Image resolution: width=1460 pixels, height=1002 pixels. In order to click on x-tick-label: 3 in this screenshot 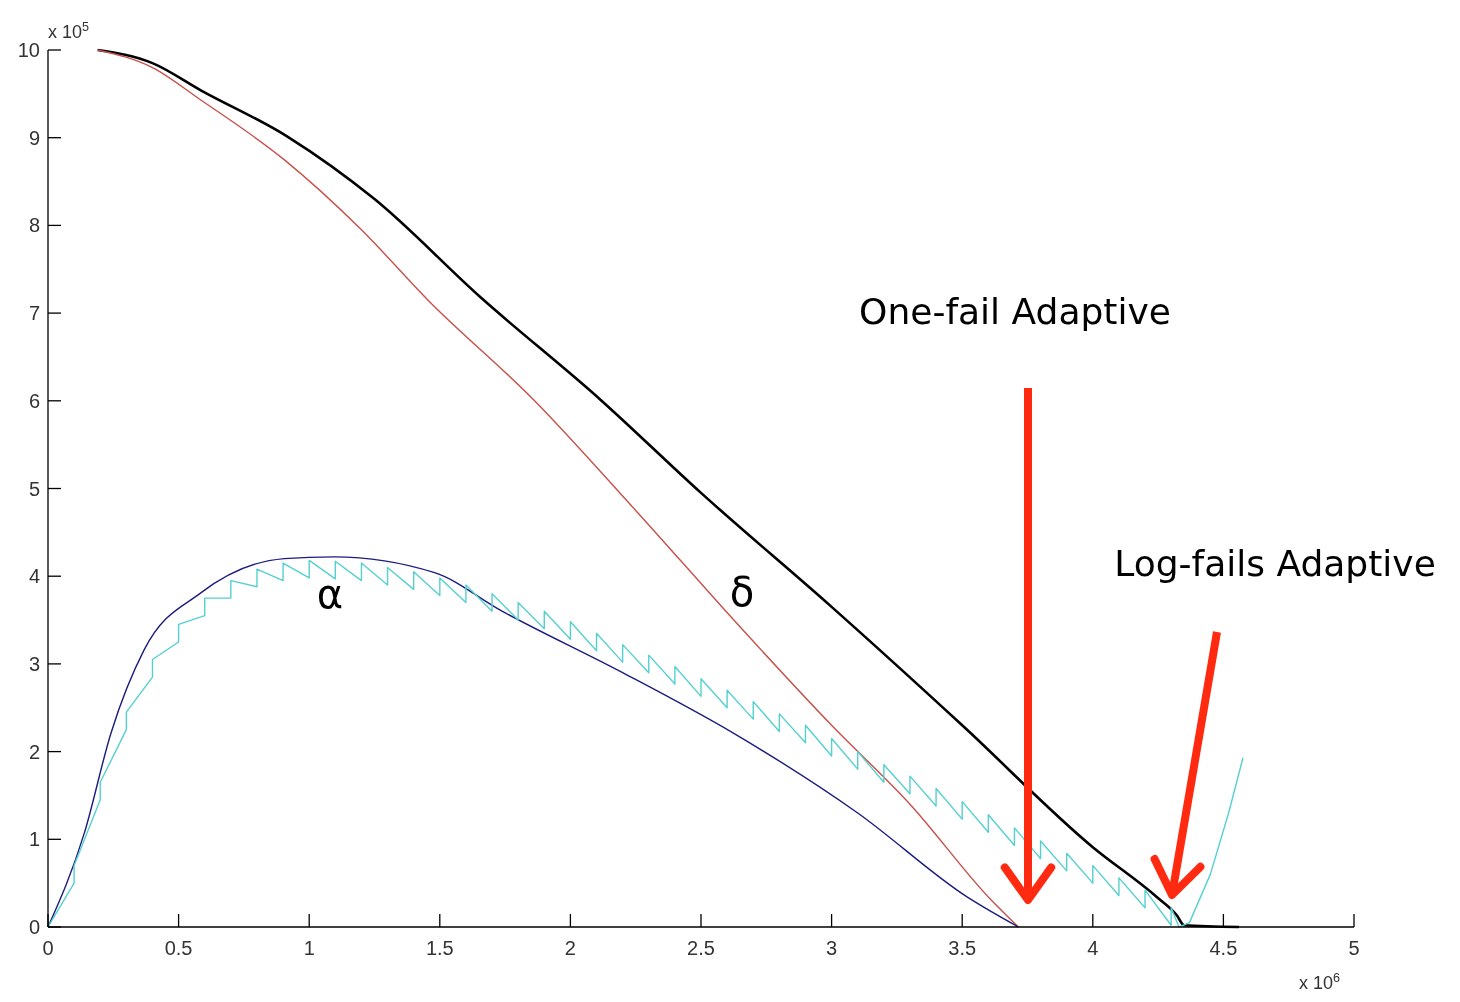, I will do `click(832, 948)`.